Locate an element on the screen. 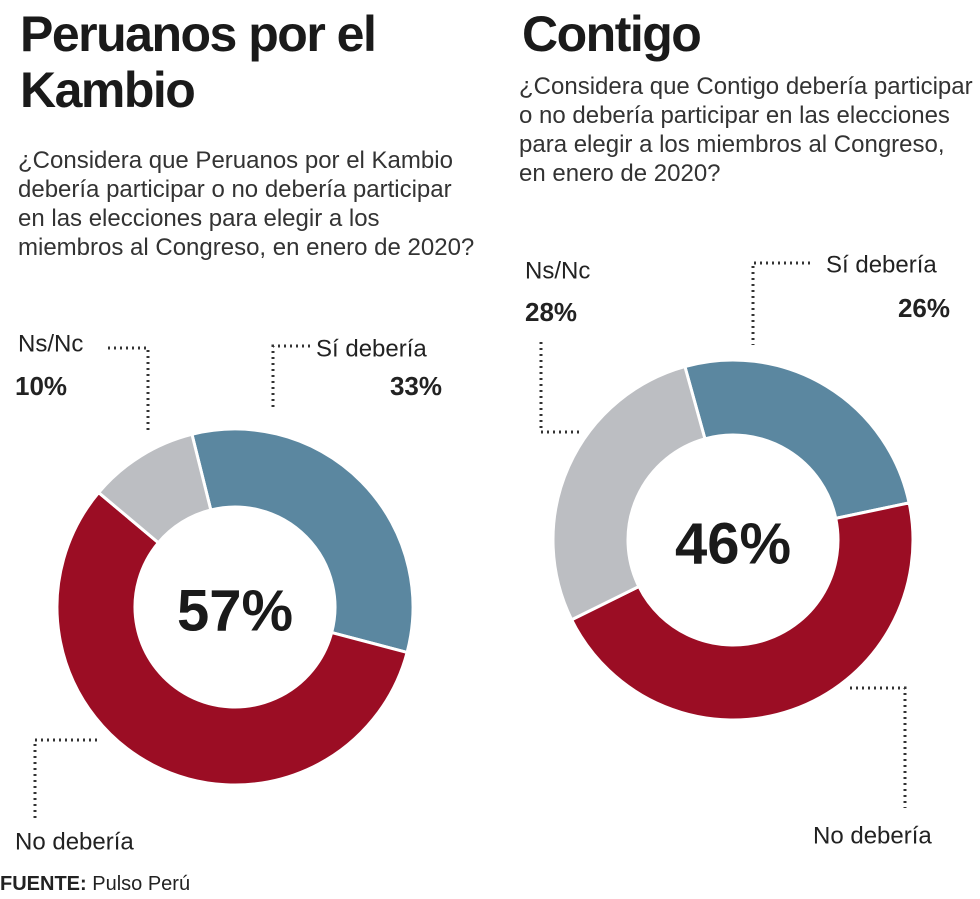 The image size is (980, 899). value-label: 28% is located at coordinates (551, 312).